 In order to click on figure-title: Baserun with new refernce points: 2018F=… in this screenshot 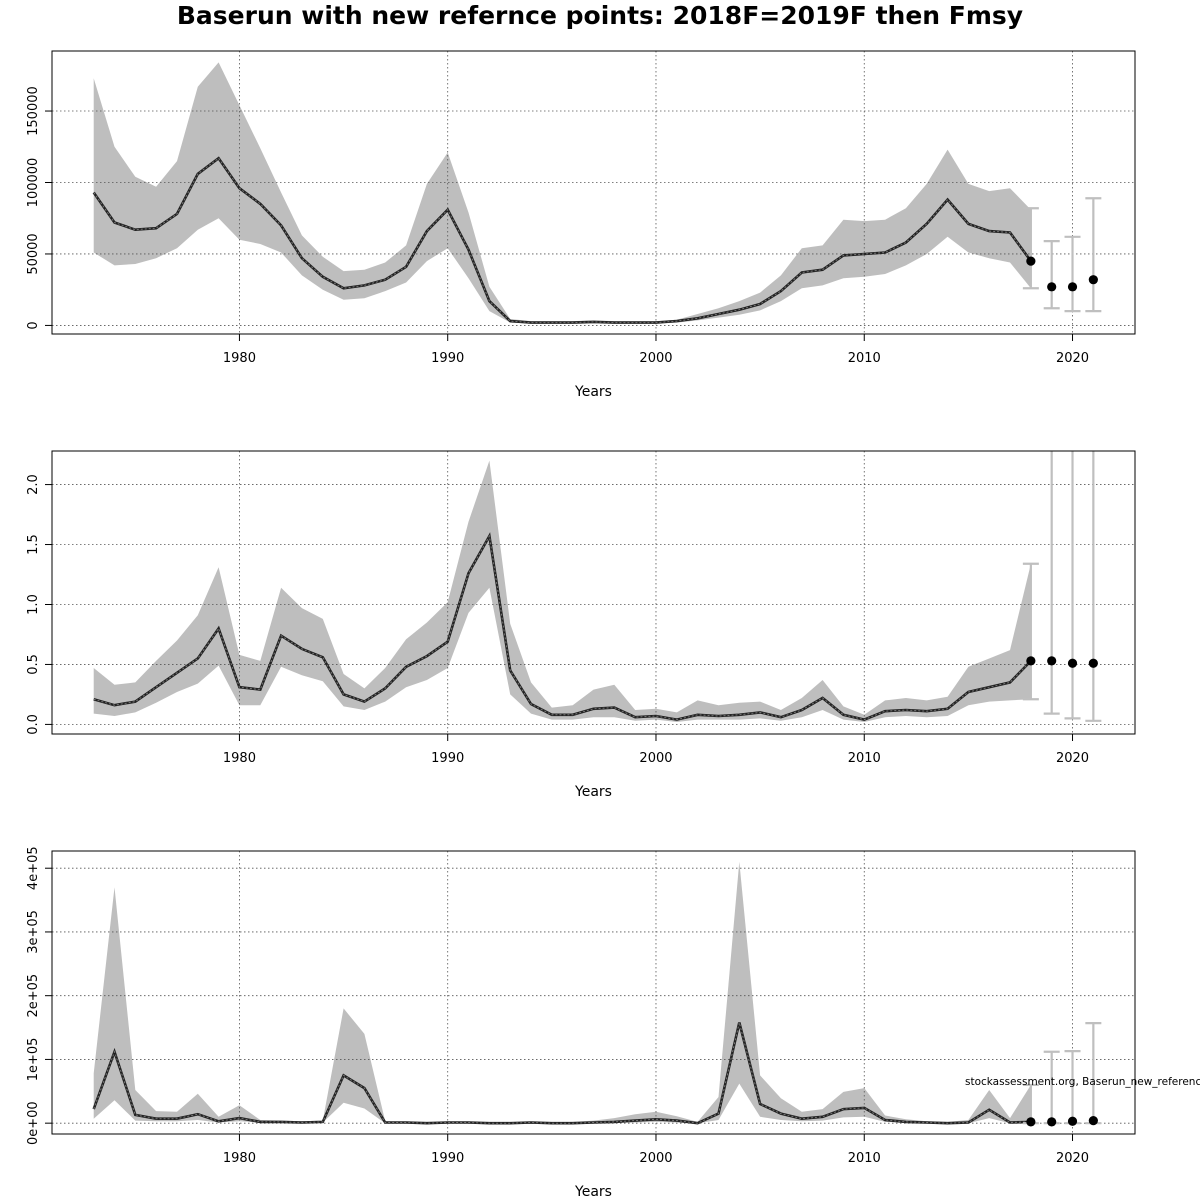, I will do `click(600, 15)`.